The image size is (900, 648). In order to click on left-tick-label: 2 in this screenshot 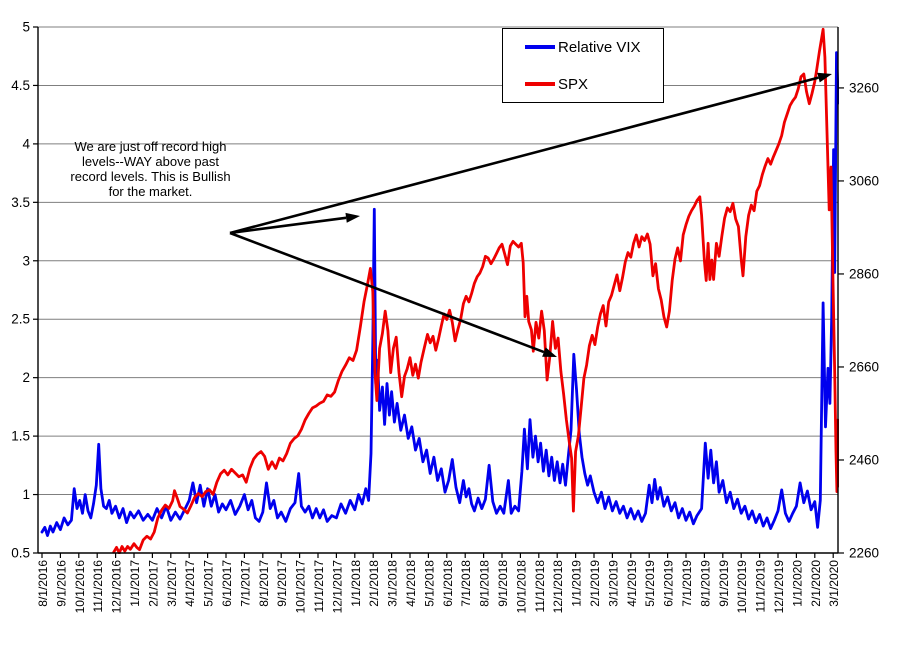, I will do `click(26, 377)`.